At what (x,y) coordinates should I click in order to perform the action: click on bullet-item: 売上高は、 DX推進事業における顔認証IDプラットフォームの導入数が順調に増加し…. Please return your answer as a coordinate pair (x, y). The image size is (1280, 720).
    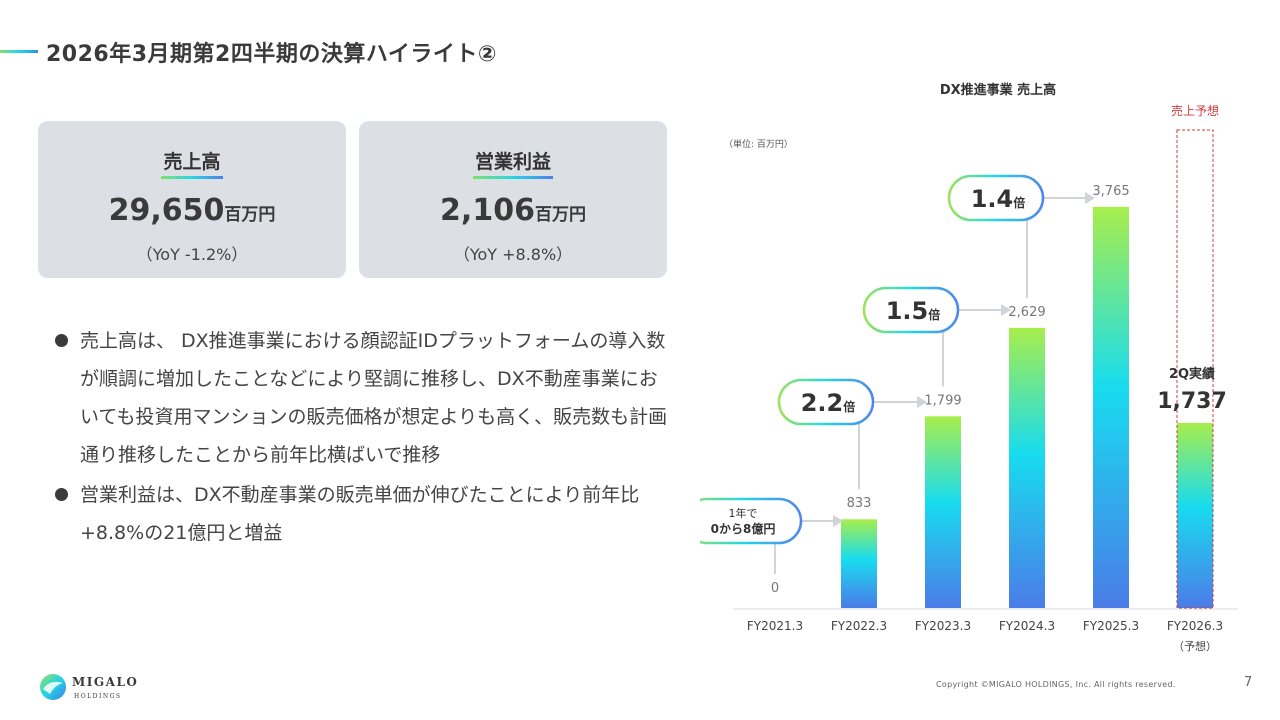
    Looking at the image, I should click on (362, 398).